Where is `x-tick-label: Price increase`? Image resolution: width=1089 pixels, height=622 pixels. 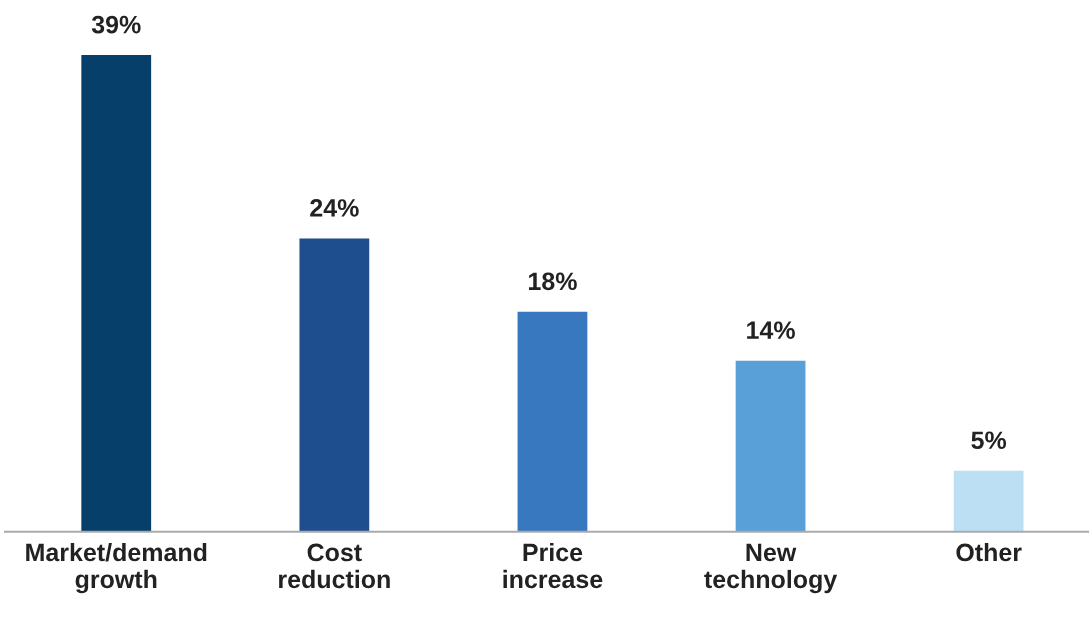 x-tick-label: Price increase is located at coordinates (553, 565).